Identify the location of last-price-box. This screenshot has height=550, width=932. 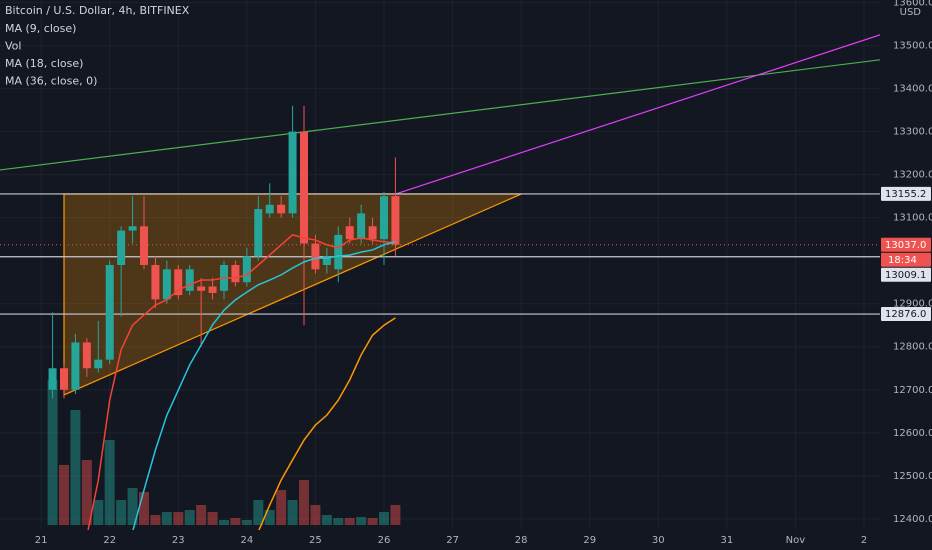
(906, 244).